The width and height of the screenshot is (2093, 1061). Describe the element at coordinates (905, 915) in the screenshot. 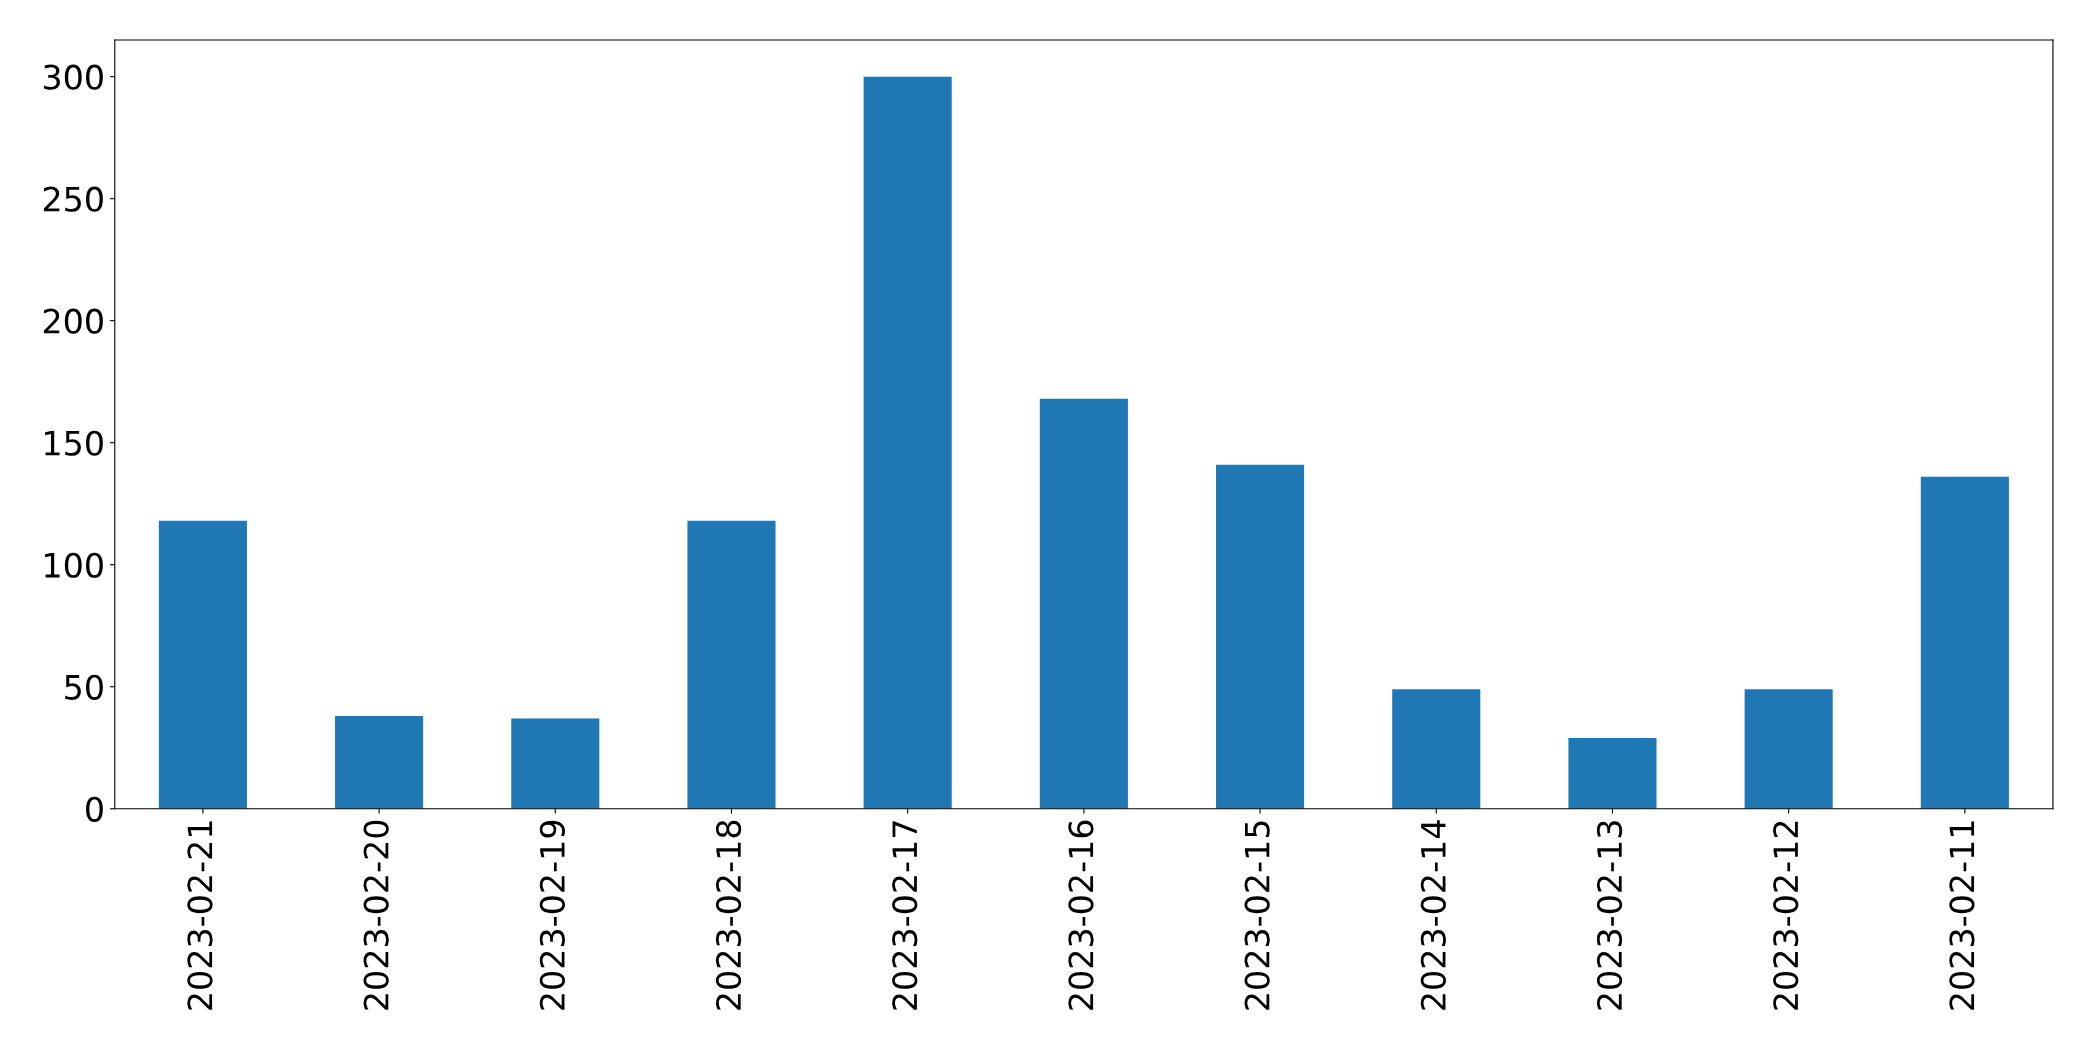

I see `x-tick-label: 2023-02-17` at that location.